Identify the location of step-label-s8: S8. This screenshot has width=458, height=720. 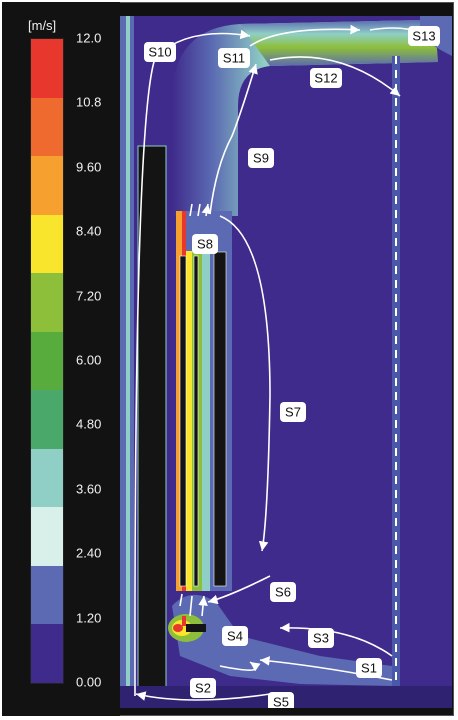
(205, 244).